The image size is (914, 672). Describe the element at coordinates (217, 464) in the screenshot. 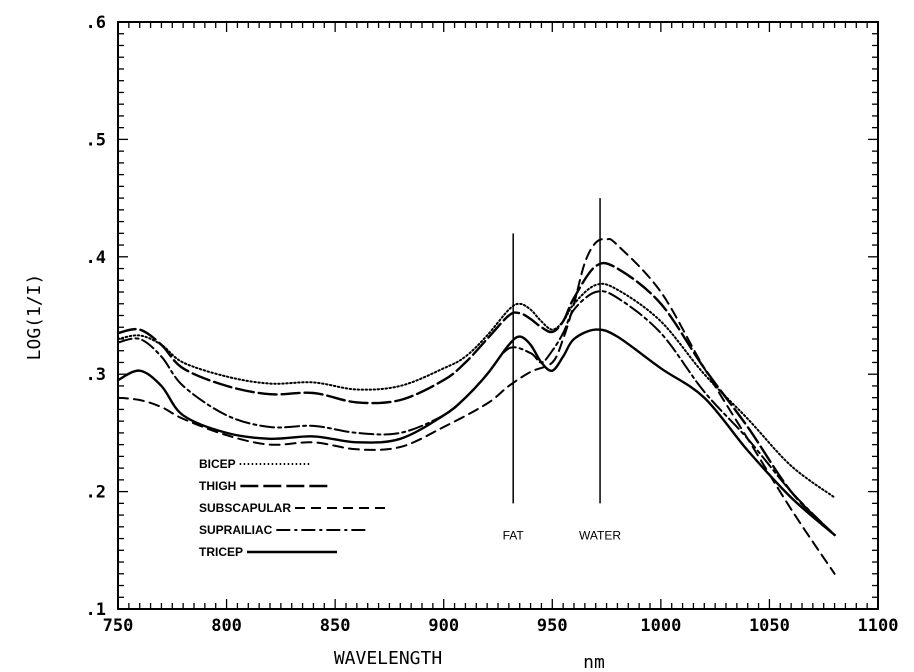

I see `legend-label-bicep: BICEP` at that location.